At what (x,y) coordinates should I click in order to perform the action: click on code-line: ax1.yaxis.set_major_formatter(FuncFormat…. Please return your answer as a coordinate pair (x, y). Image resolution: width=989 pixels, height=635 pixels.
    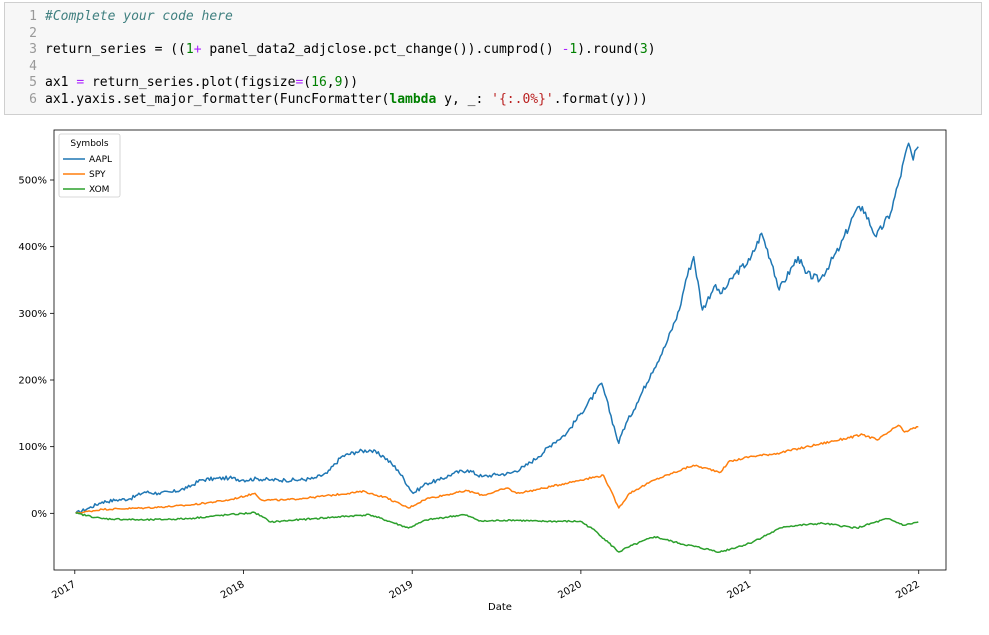
    Looking at the image, I should click on (510, 100).